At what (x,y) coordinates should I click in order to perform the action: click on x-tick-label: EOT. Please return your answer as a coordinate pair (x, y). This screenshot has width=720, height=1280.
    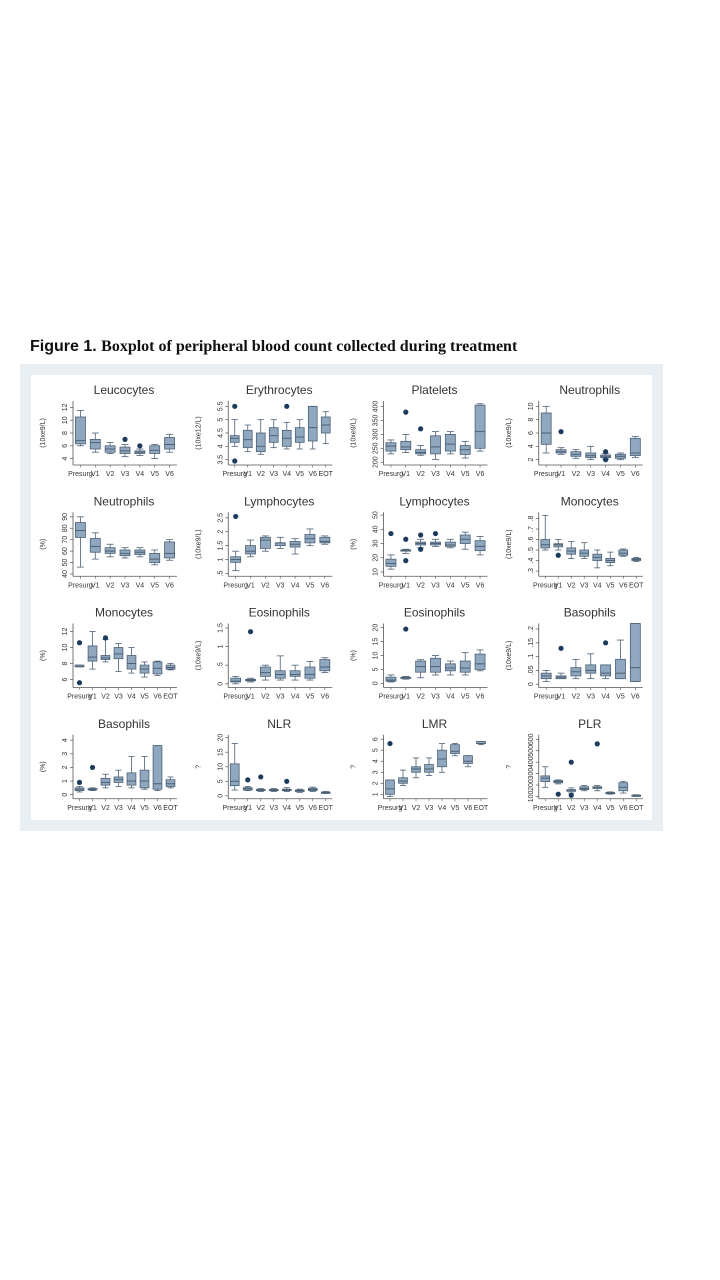
    Looking at the image, I should click on (170, 808).